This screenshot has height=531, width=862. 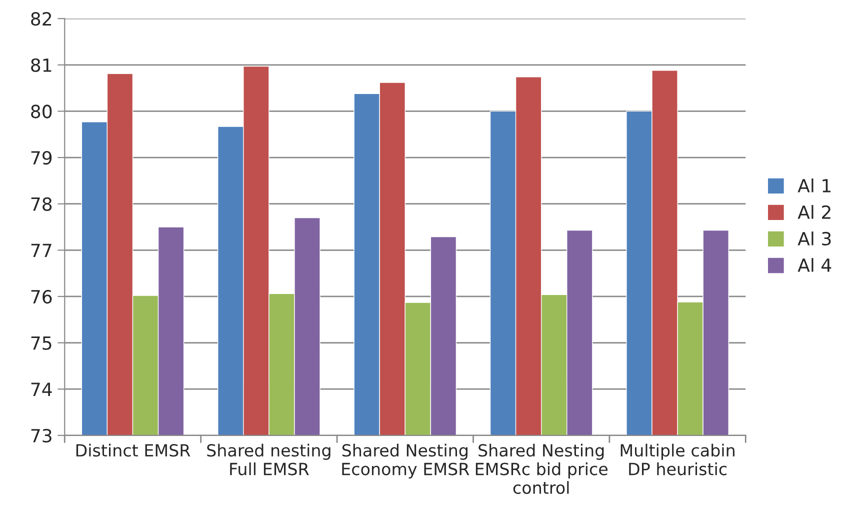 What do you see at coordinates (814, 212) in the screenshot?
I see `legend-label: Al 2` at bounding box center [814, 212].